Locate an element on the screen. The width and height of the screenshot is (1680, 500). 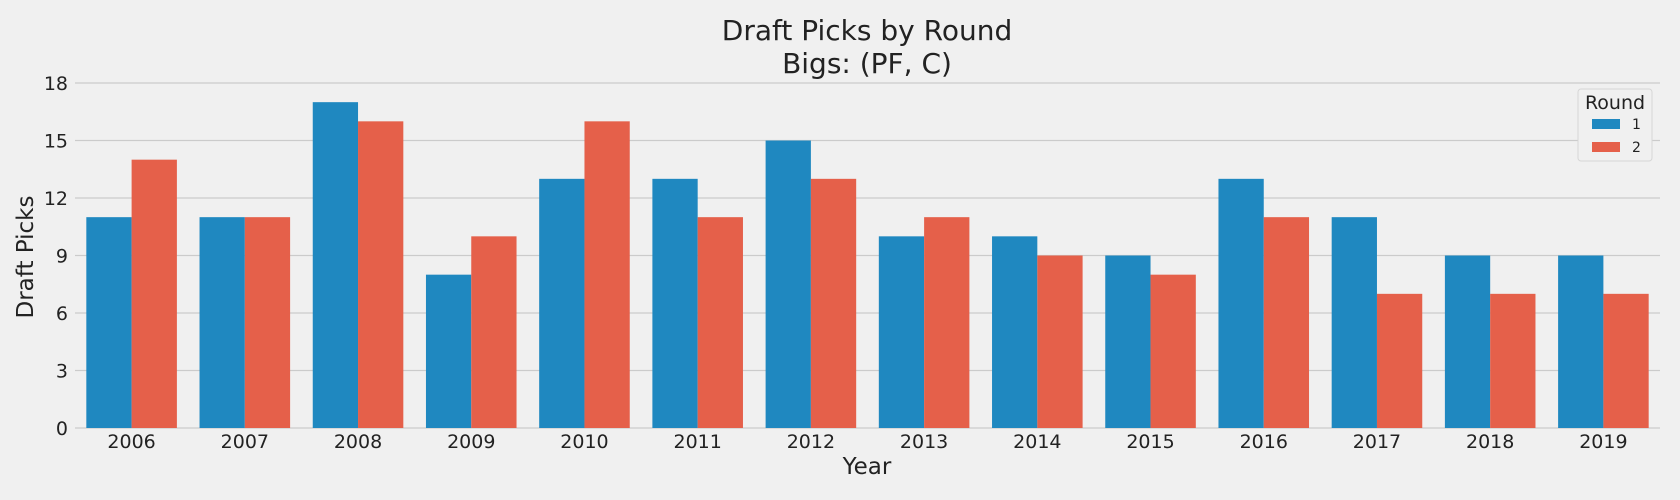
y-tick-label: 12 is located at coordinates (56, 199).